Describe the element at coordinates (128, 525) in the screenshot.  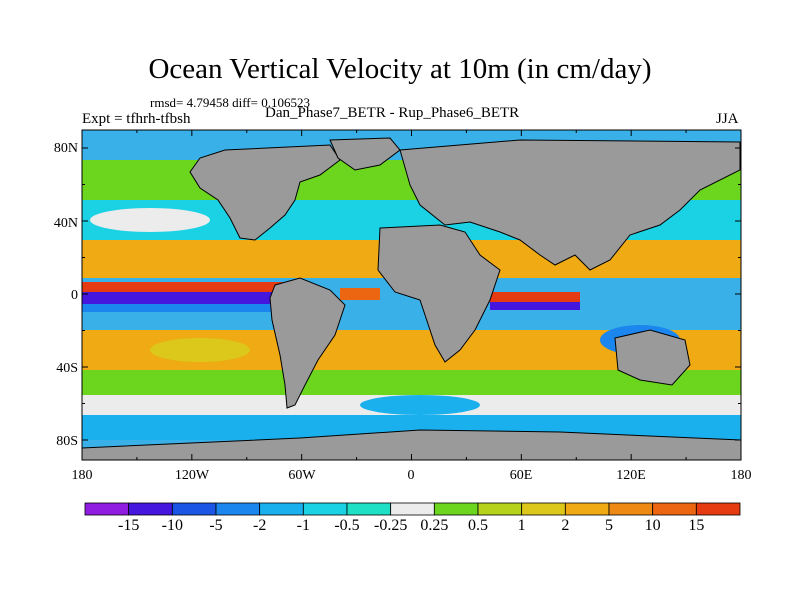
I see `colorbar-label: -15` at that location.